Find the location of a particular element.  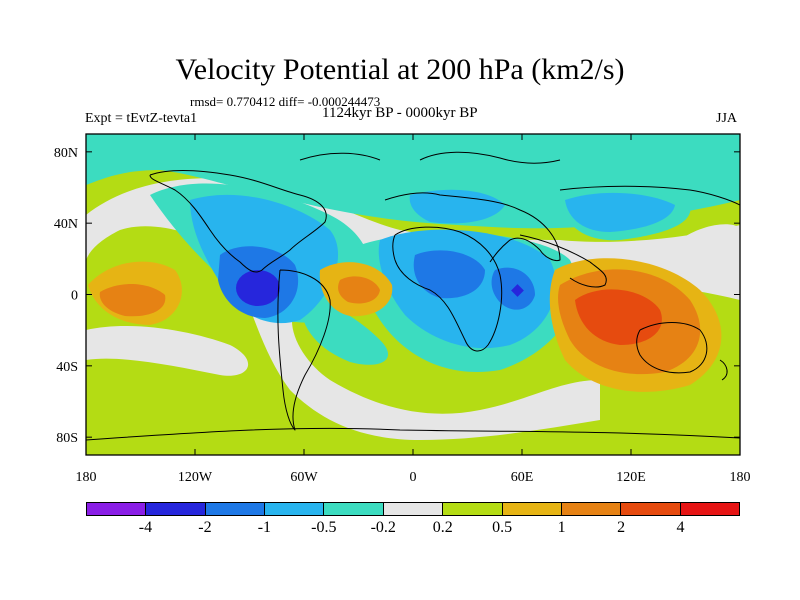

colorbar-label: 4 is located at coordinates (680, 527).